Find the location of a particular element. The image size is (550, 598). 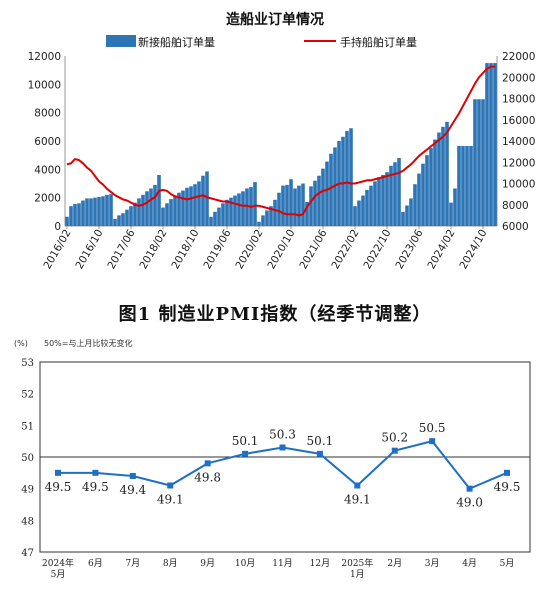

legend-line-label: 手持船舶订单量 is located at coordinates (378, 42).